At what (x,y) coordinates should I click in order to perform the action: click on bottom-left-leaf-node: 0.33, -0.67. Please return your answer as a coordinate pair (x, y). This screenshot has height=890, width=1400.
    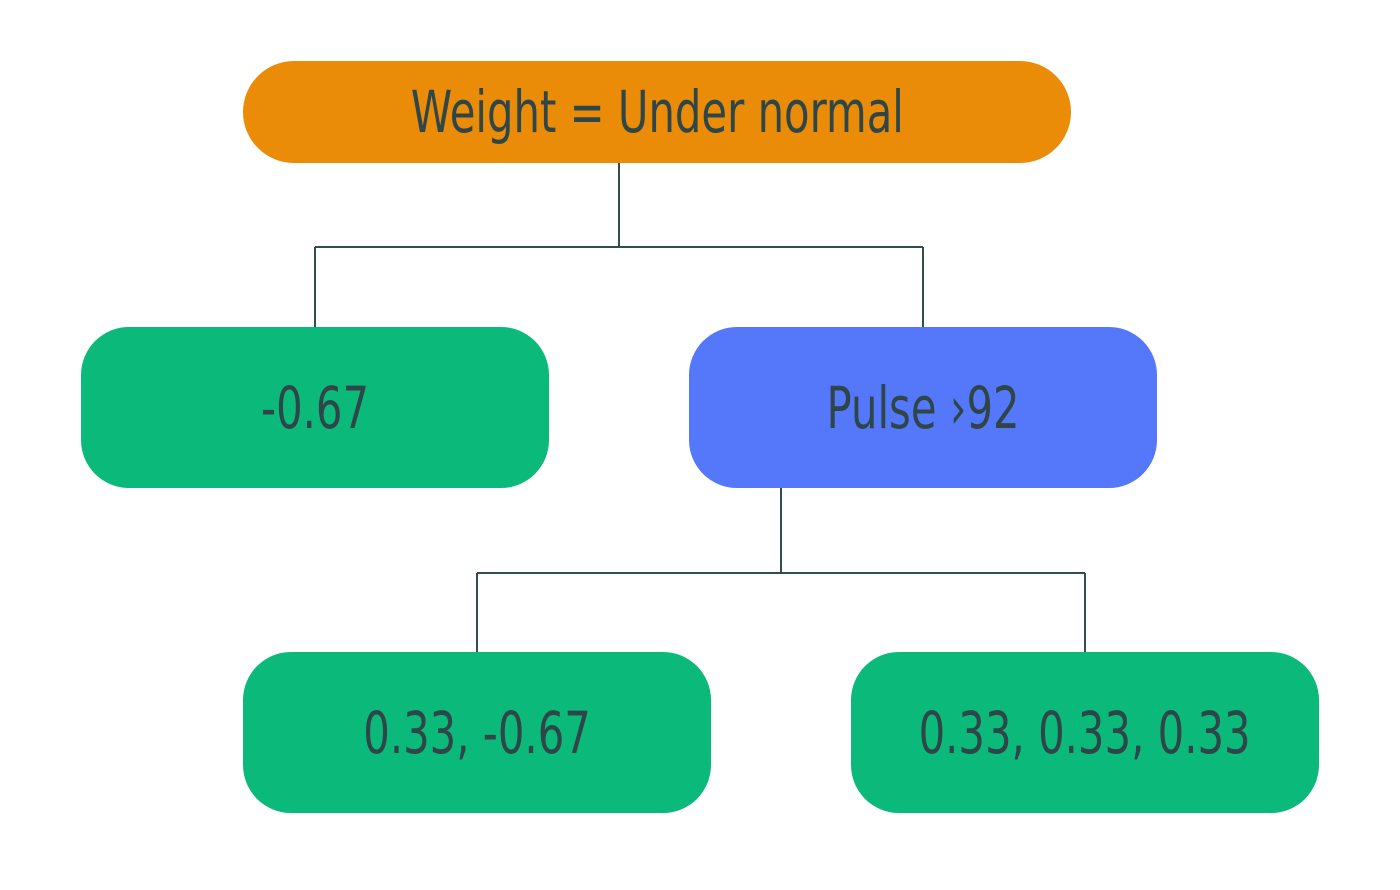
    Looking at the image, I should click on (477, 732).